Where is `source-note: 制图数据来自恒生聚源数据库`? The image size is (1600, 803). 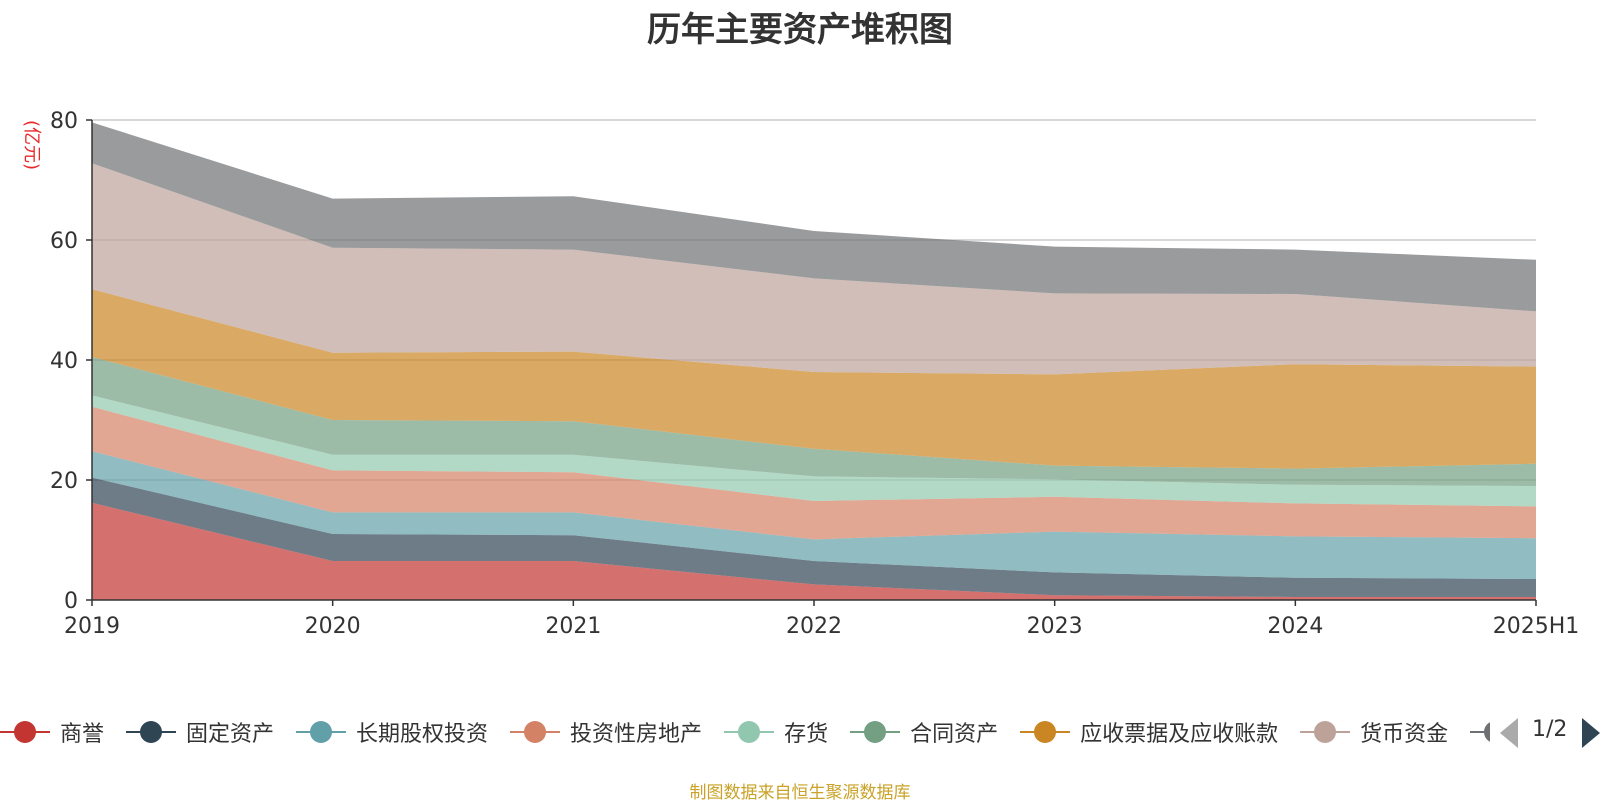 source-note: 制图数据来自恒生聚源数据库 is located at coordinates (800, 793).